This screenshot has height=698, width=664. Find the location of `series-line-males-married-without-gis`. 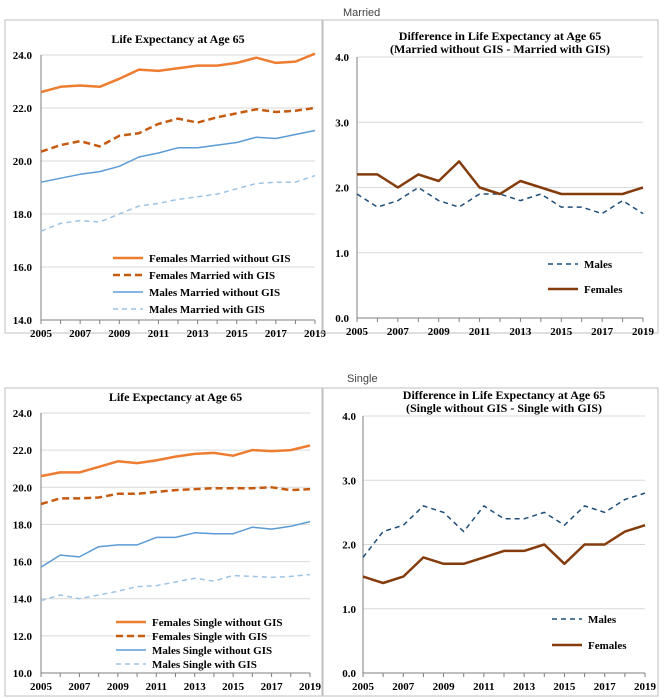

series-line-males-married-without-gis is located at coordinates (178, 156).